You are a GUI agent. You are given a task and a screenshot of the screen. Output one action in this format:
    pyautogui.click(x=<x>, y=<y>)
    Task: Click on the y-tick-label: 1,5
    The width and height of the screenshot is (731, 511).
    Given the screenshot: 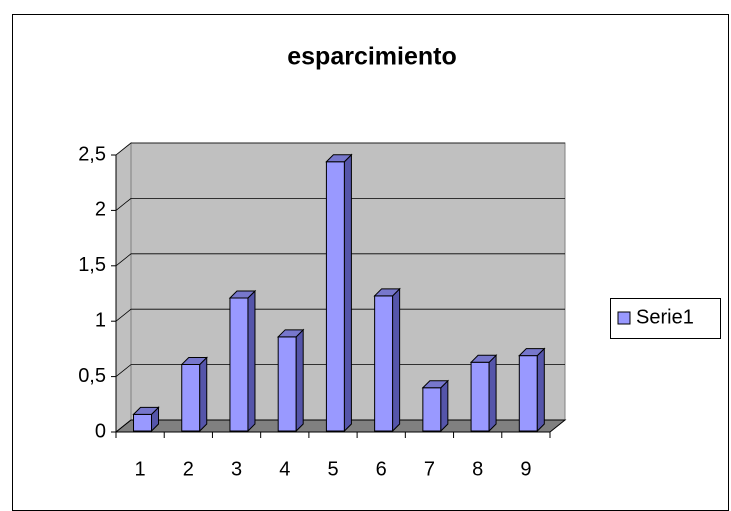 What is the action you would take?
    pyautogui.click(x=92, y=265)
    